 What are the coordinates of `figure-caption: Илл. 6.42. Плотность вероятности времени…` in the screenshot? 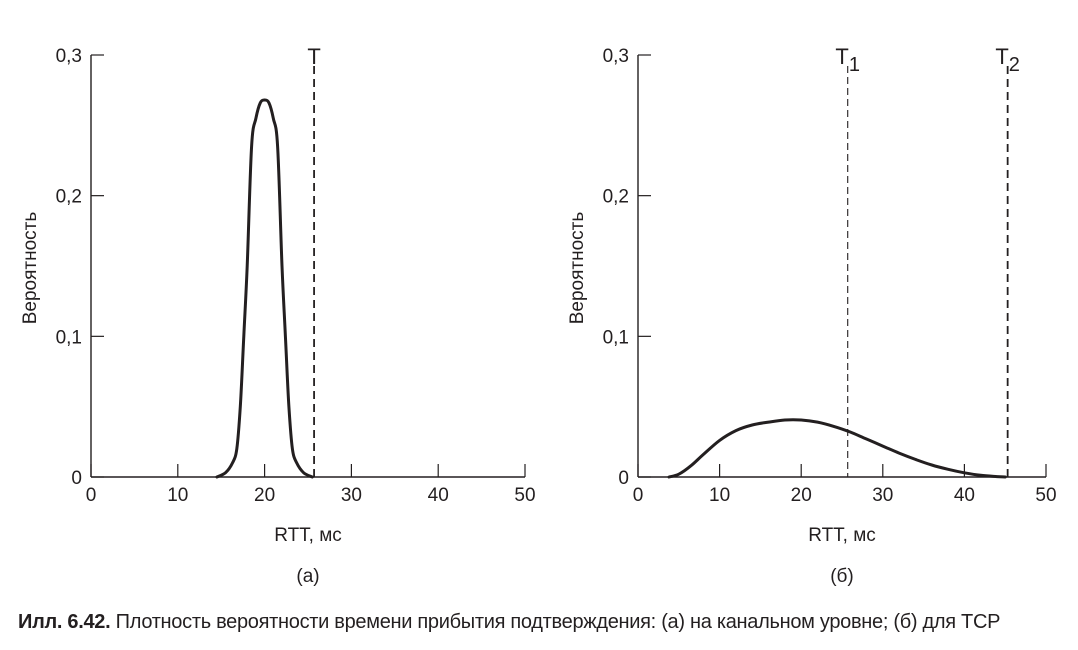 It's located at (543, 622).